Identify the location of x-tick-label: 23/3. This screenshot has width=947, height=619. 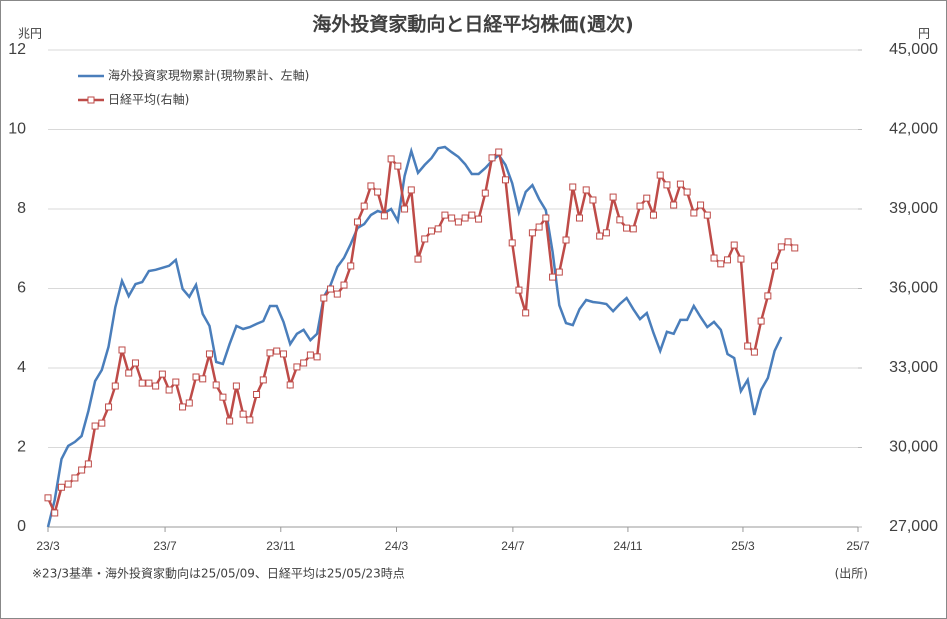
(48, 546).